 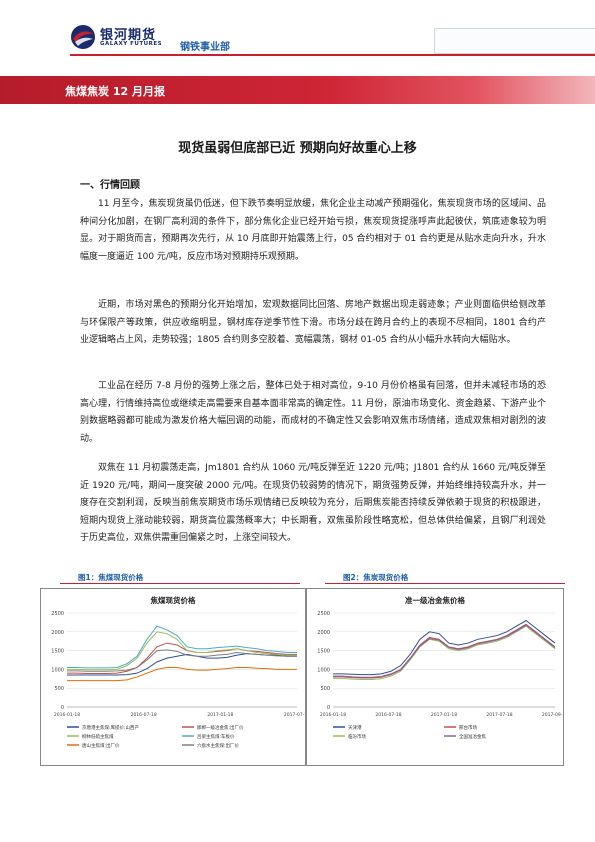 I want to click on figure-1-rule, so click(x=180, y=583).